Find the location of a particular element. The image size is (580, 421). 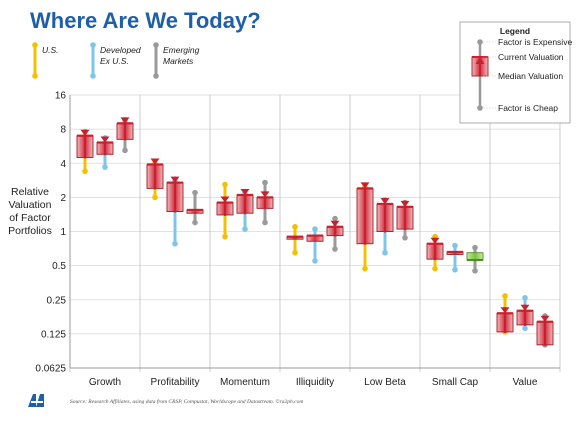

y-axis-label-line: of Factor is located at coordinates (30, 218).